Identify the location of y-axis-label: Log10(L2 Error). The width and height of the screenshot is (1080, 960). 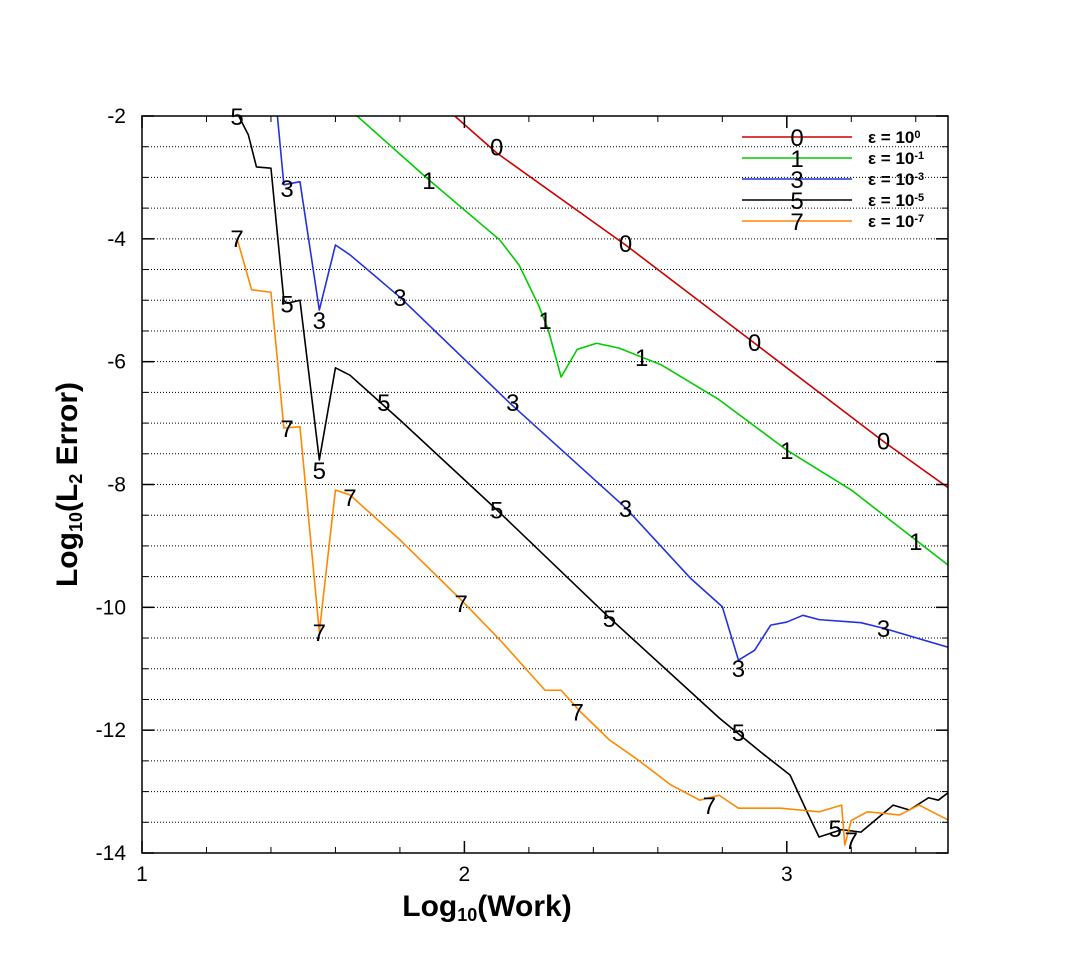
(68, 484).